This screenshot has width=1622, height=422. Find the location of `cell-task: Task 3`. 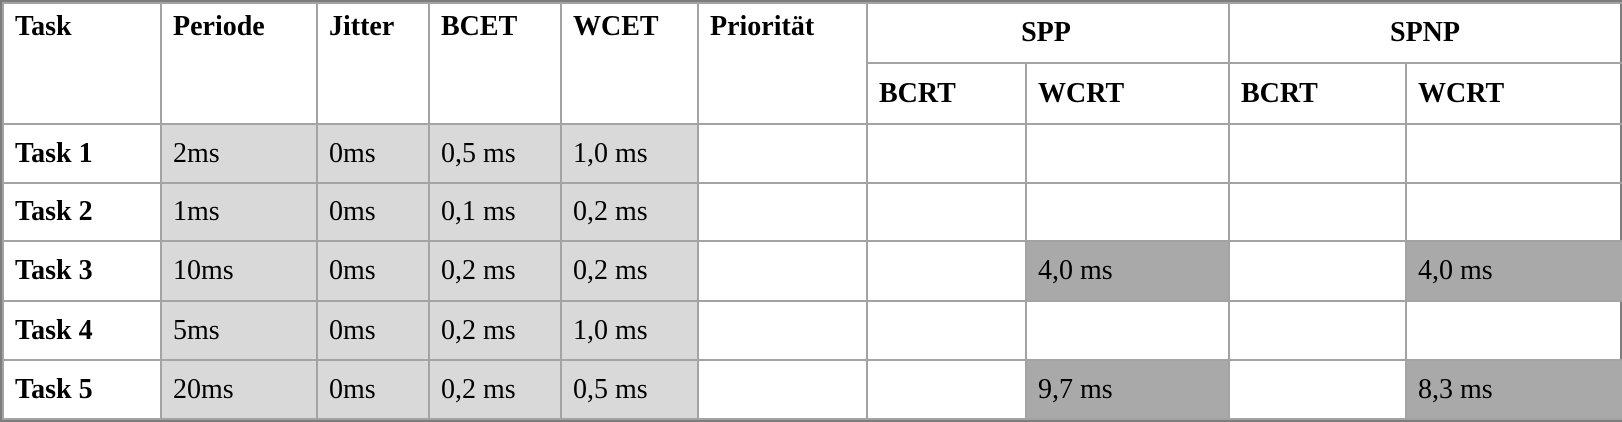

cell-task: Task 3 is located at coordinates (82, 271).